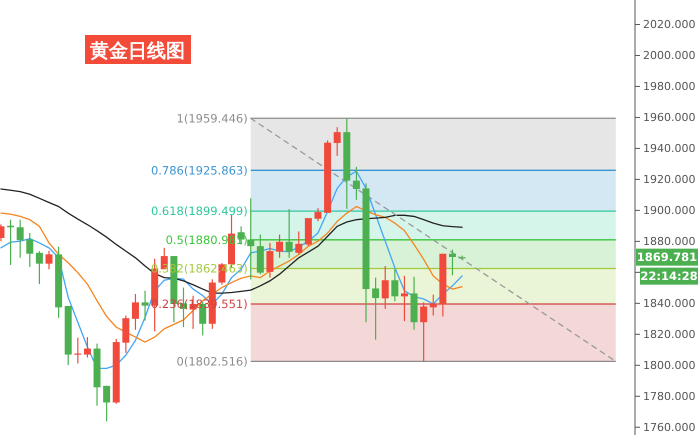 The height and width of the screenshot is (435, 700). Describe the element at coordinates (669, 210) in the screenshot. I see `y-tick-label: 1900.000` at that location.